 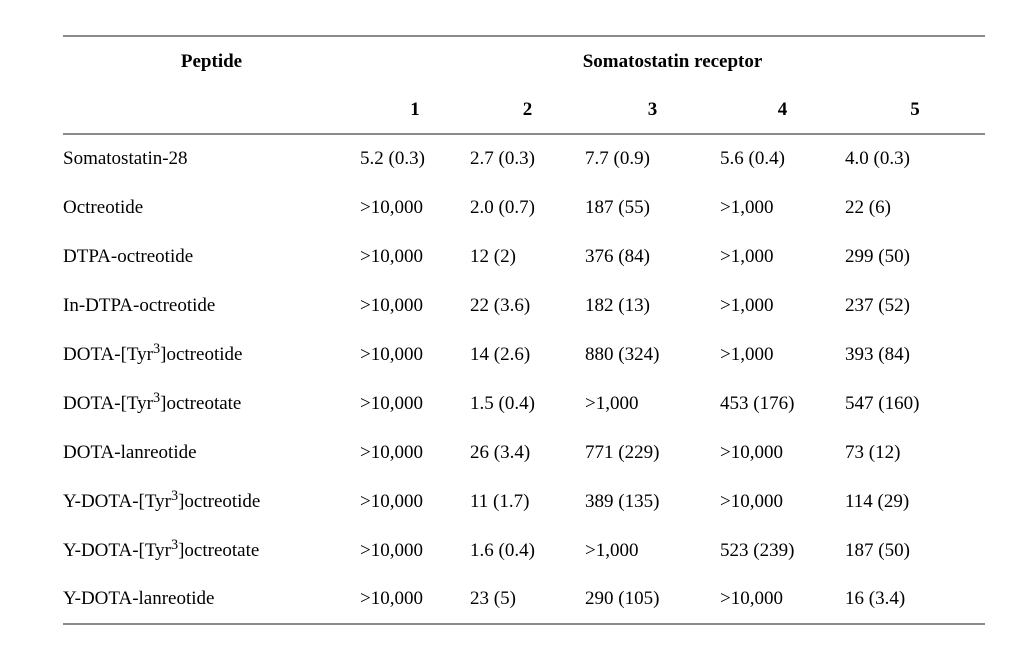 I want to click on affinity-value-cell: 182 (13), so click(x=617, y=305).